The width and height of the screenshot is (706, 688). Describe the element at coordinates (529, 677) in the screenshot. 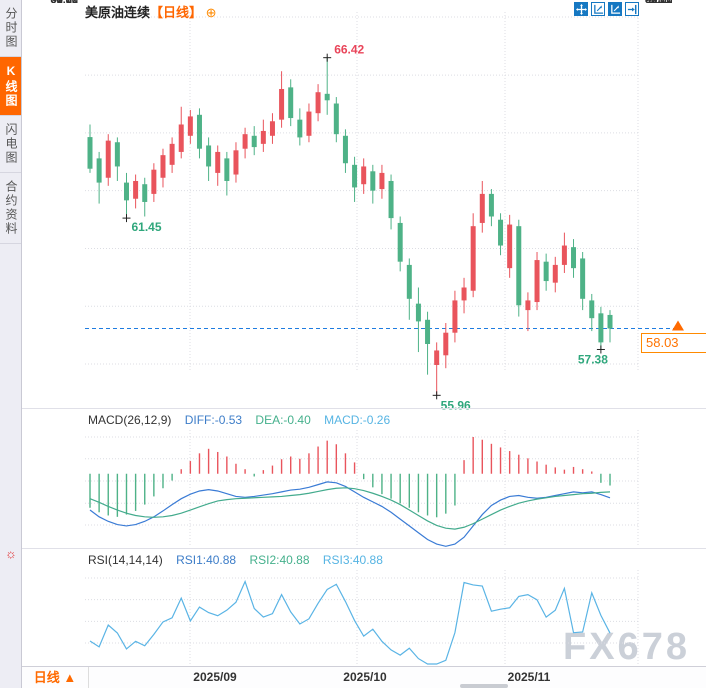

I see `x-axis-label: 2025/11` at that location.